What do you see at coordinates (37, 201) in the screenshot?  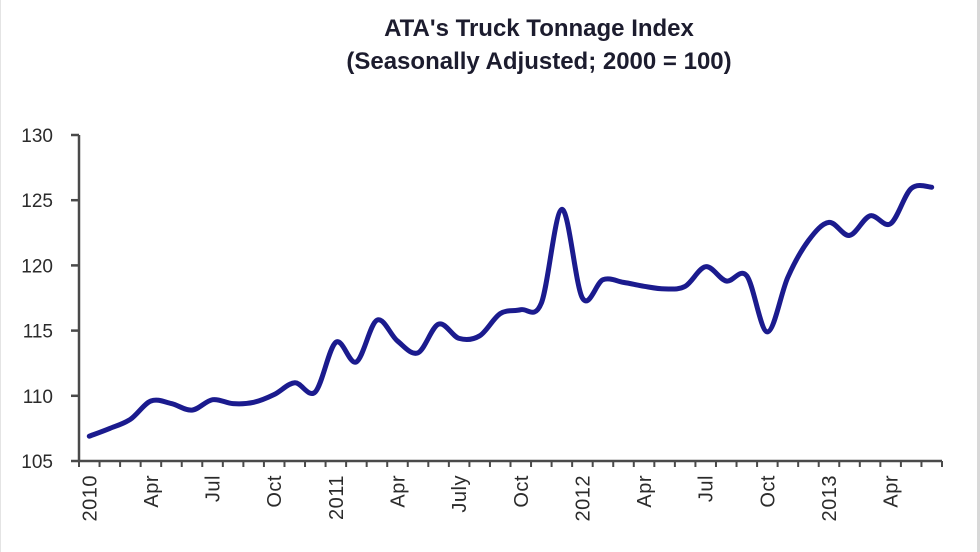 I see `y-tick-label: 125` at bounding box center [37, 201].